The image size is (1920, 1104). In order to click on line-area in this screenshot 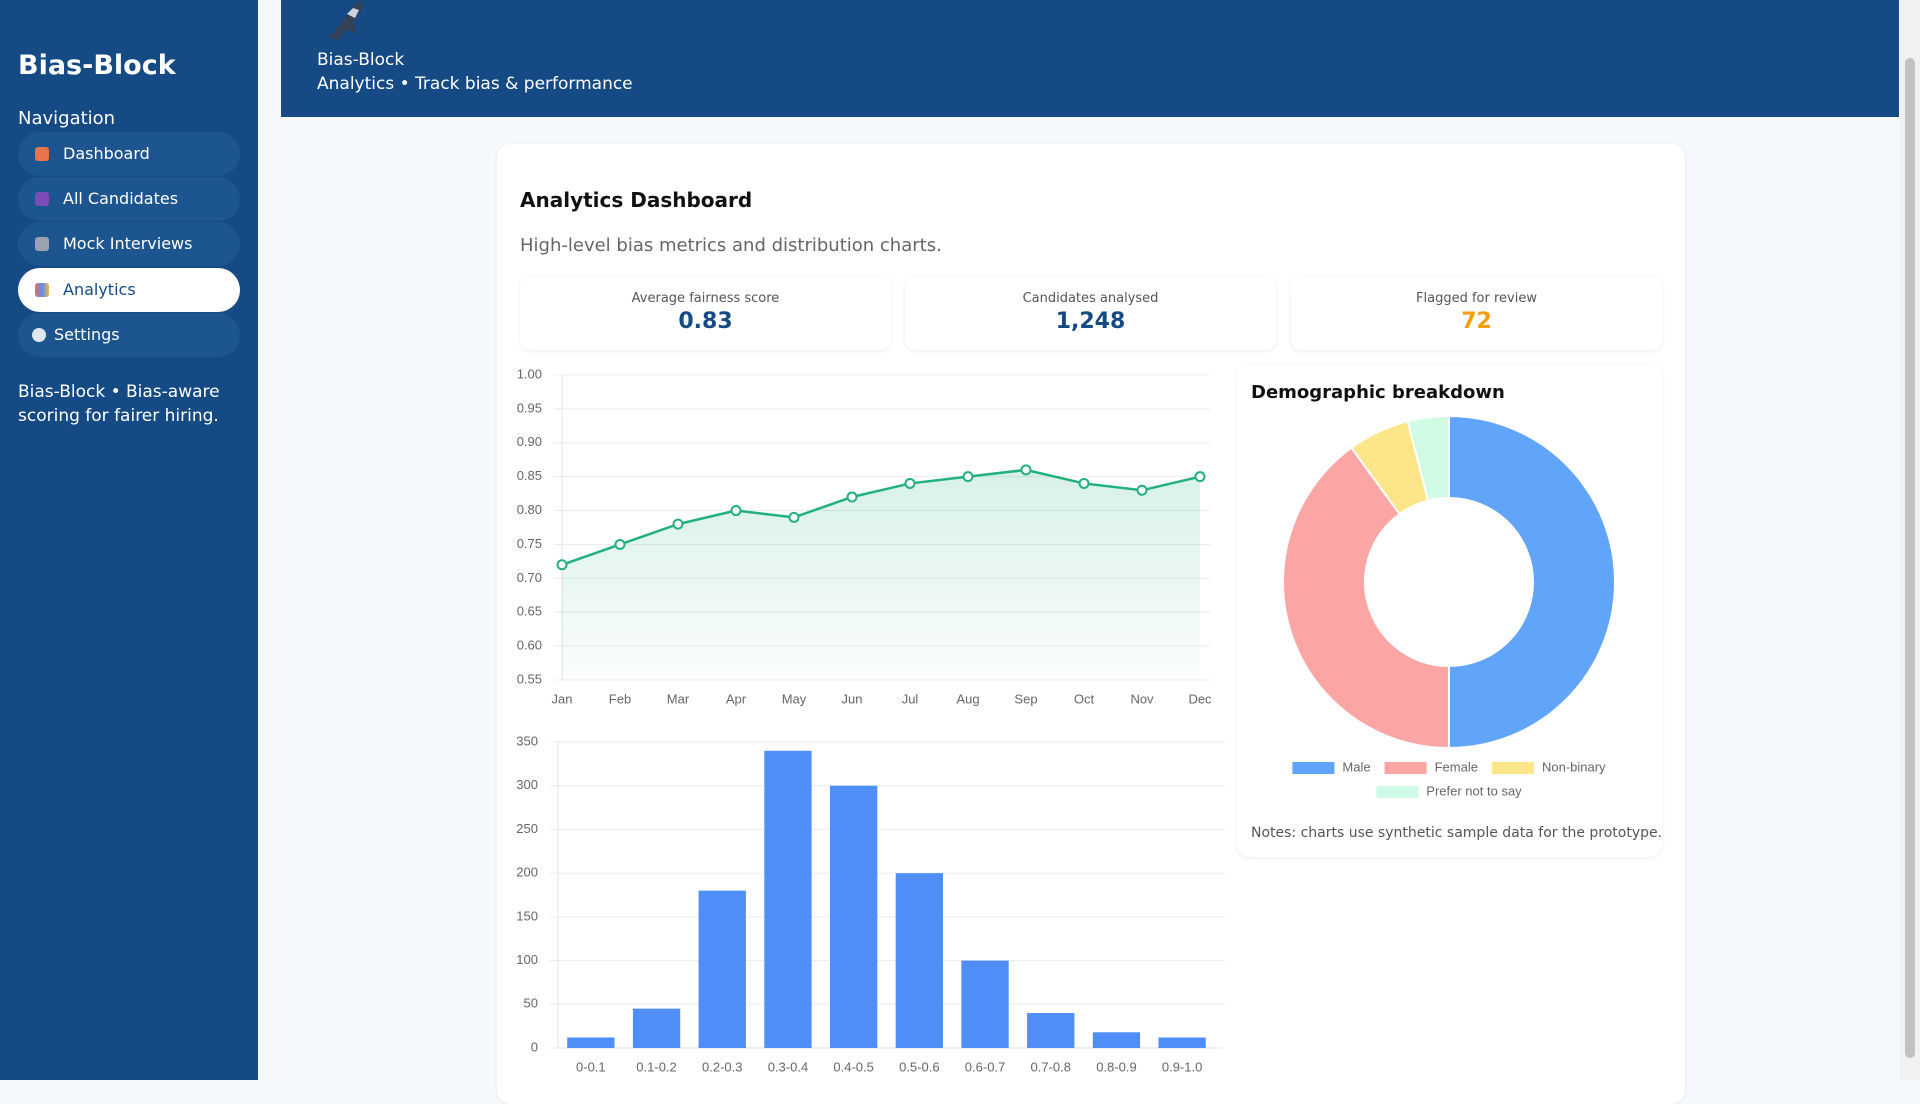, I will do `click(881, 574)`.